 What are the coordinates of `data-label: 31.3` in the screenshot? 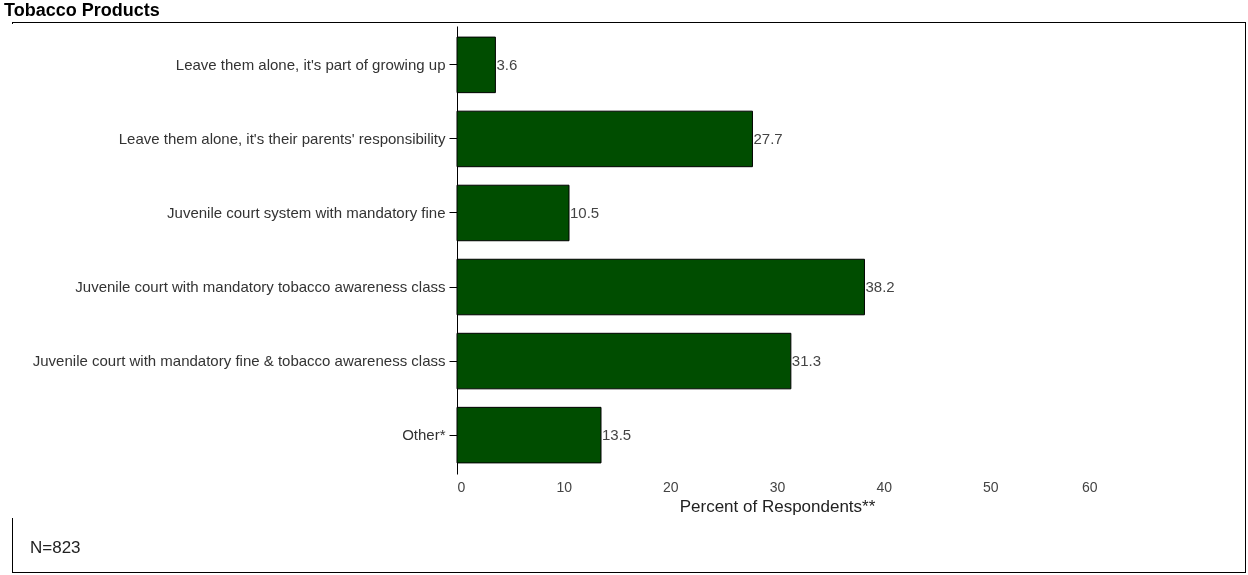 It's located at (806, 361).